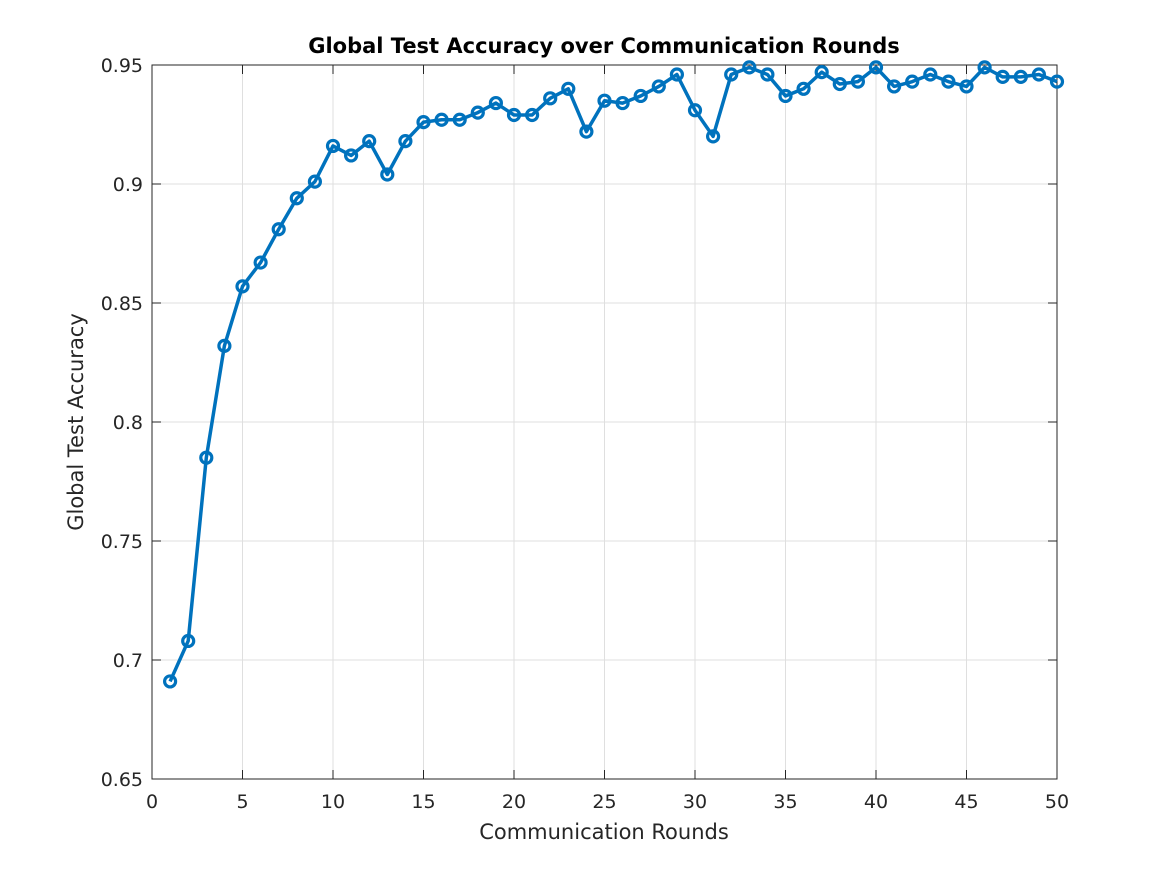 The image size is (1167, 875). I want to click on x-tick-label: 20, so click(514, 802).